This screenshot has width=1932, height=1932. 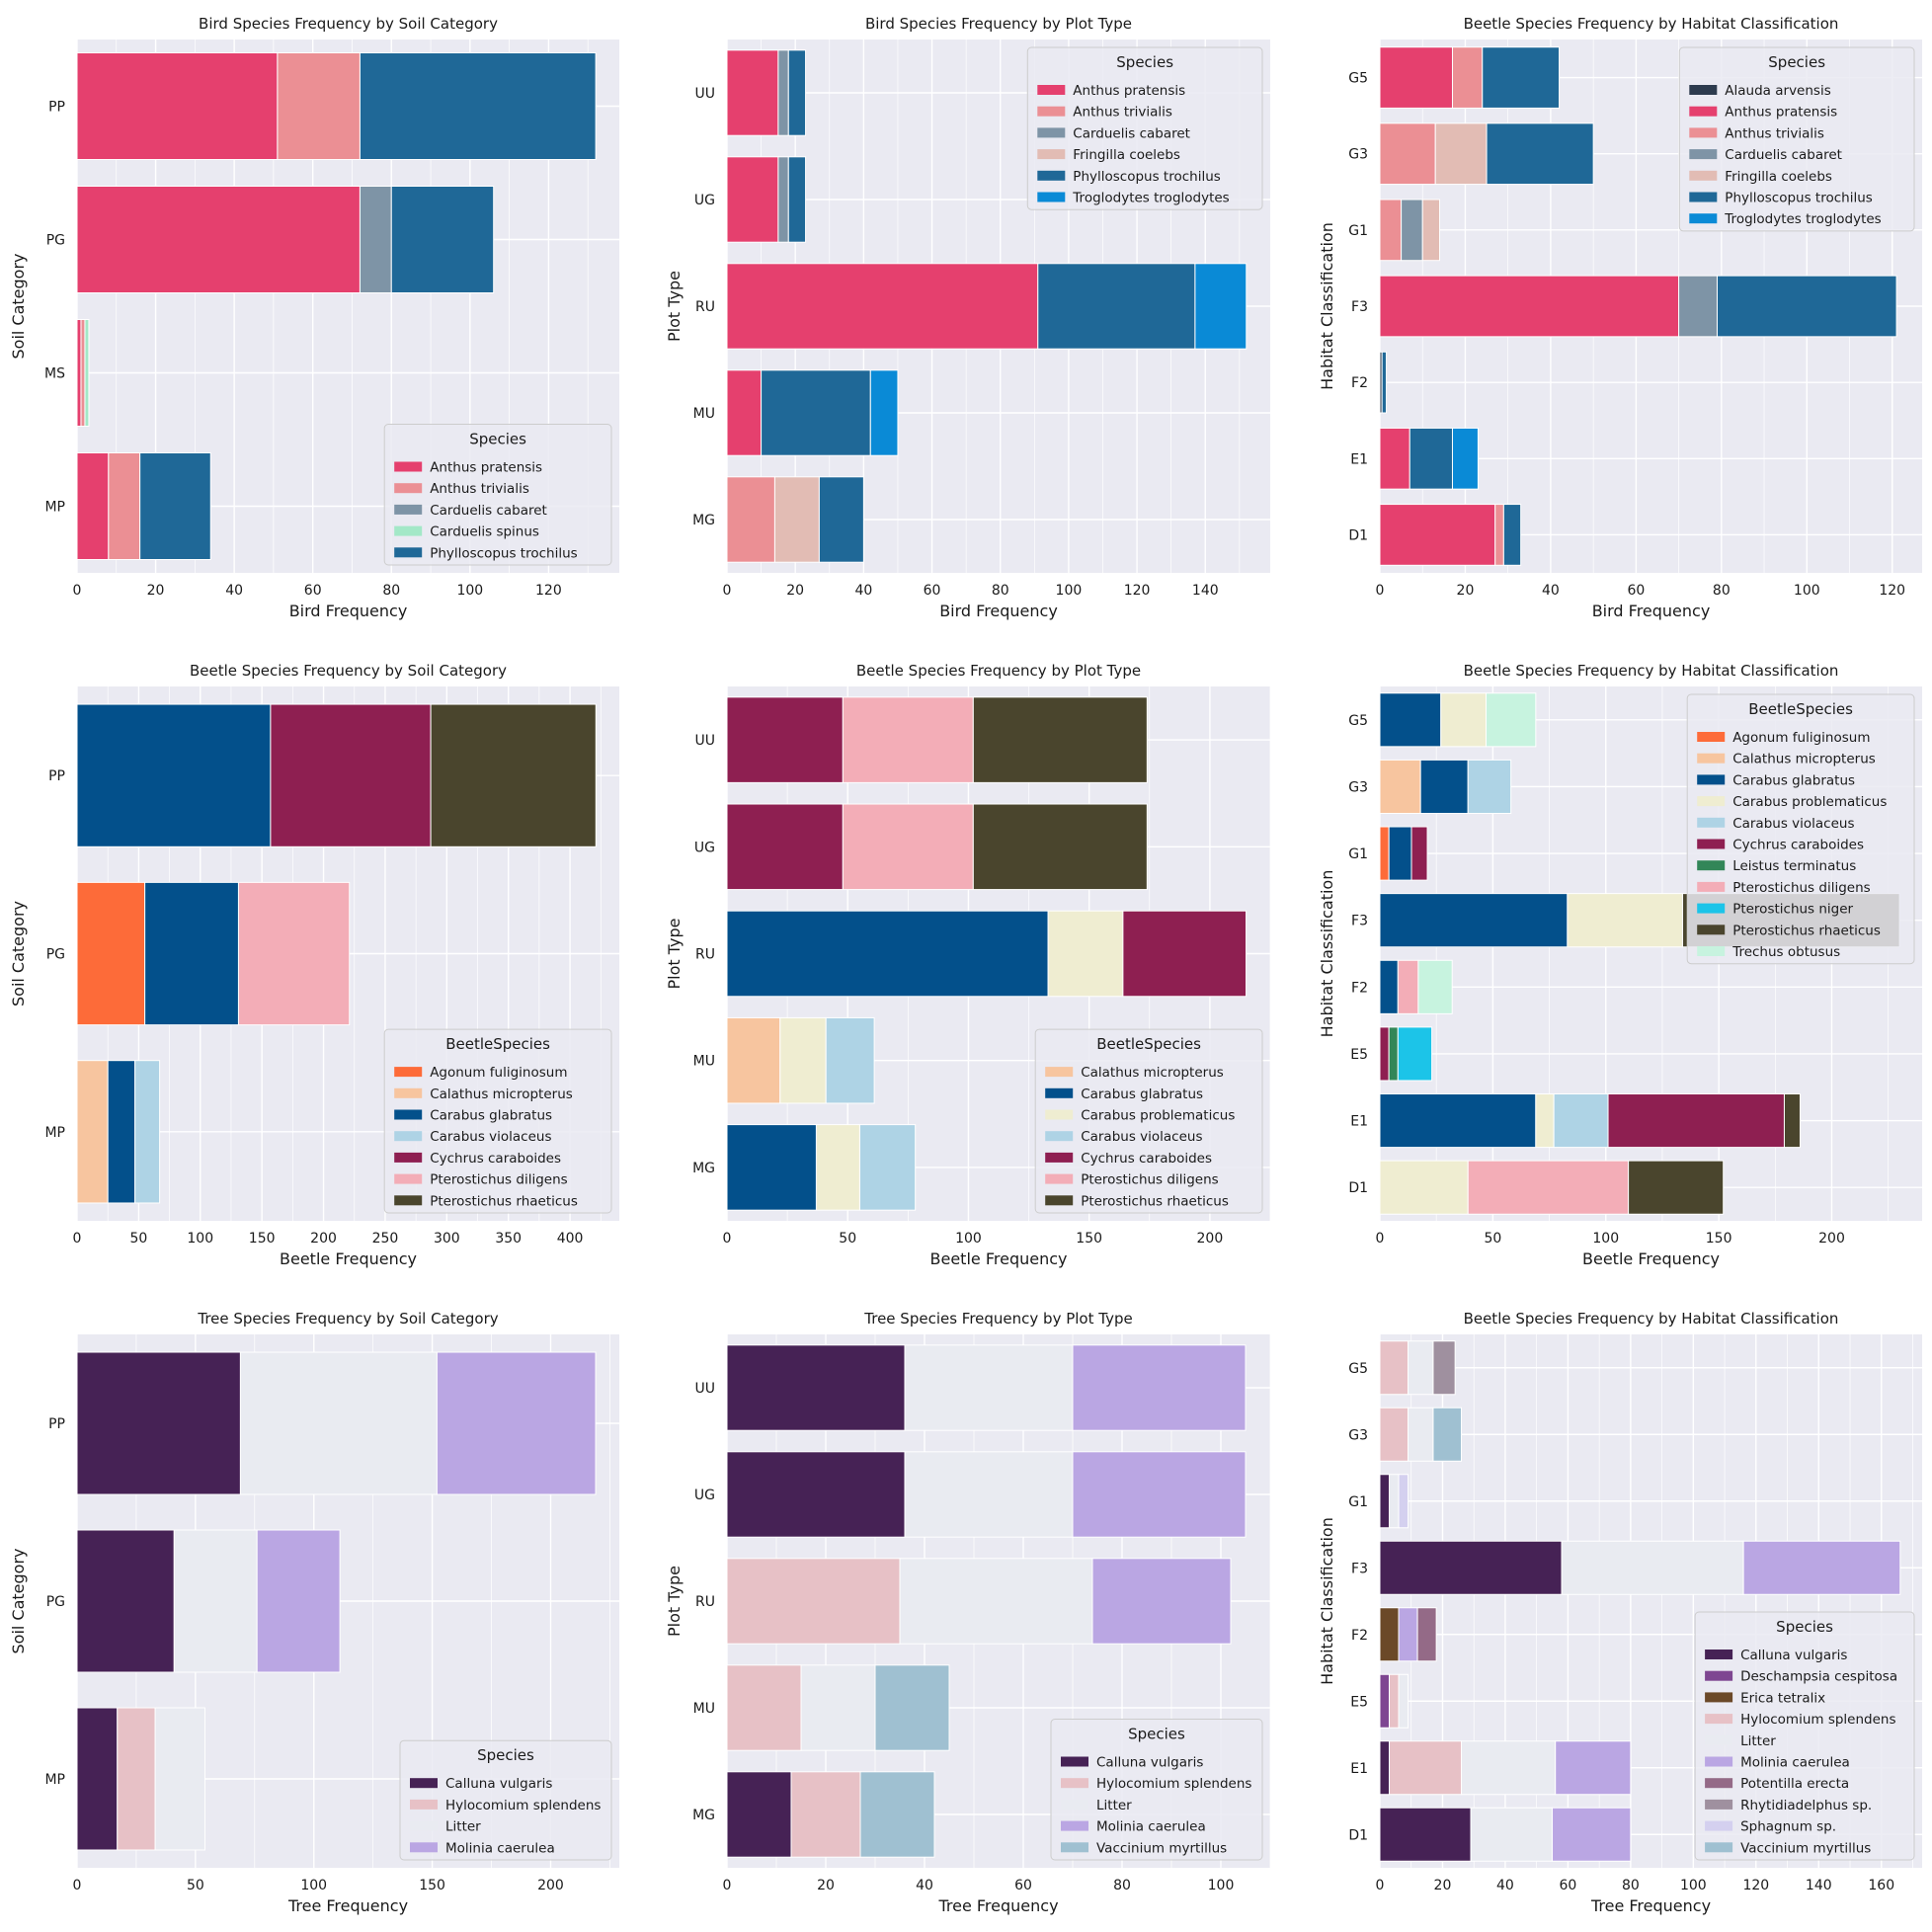 What do you see at coordinates (705, 1602) in the screenshot?
I see `y-tick-label: RU` at bounding box center [705, 1602].